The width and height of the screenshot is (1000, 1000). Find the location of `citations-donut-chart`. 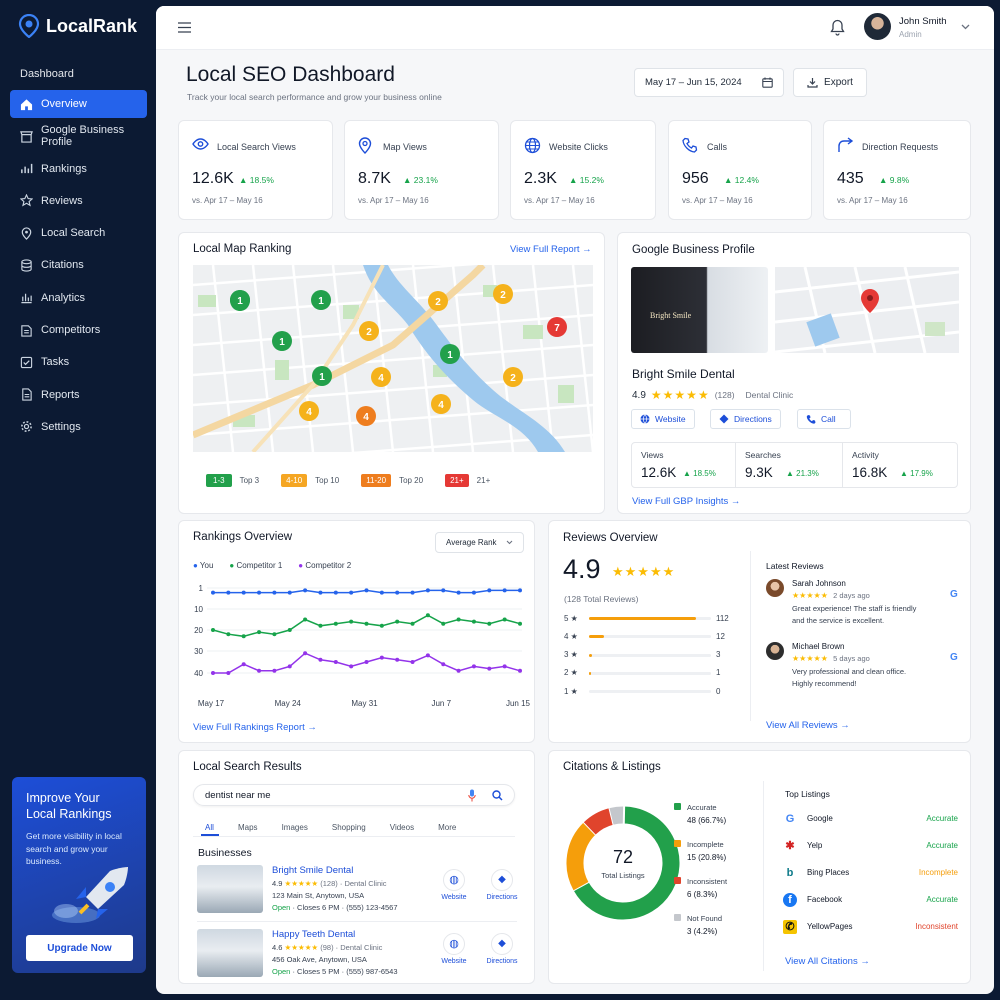

citations-donut-chart is located at coordinates (623, 863).